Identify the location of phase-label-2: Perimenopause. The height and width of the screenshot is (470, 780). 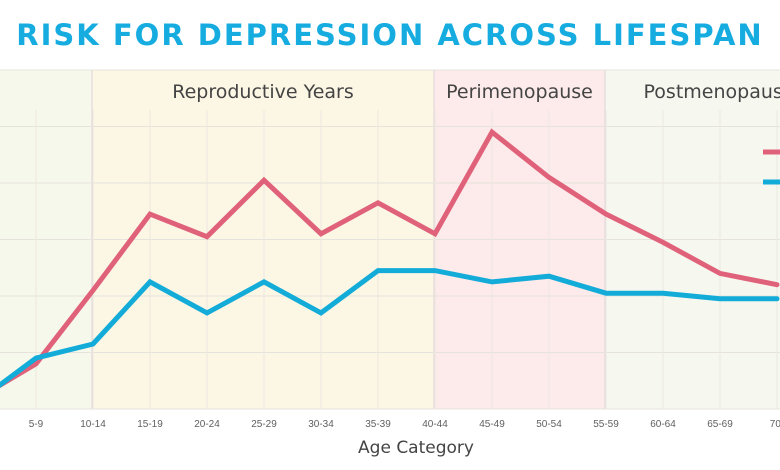
(519, 92).